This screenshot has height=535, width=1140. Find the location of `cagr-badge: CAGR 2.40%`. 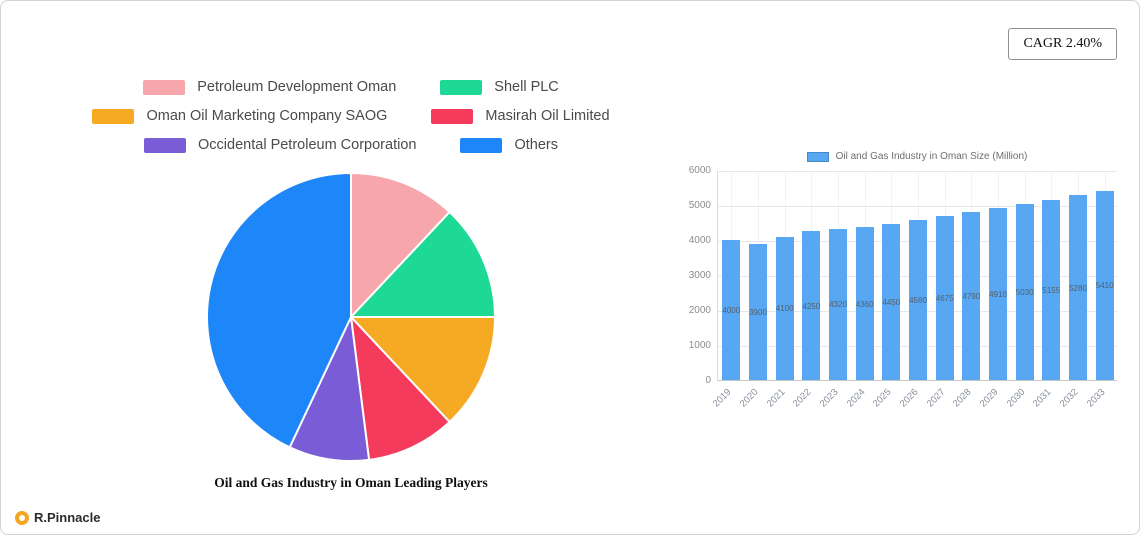

cagr-badge: CAGR 2.40% is located at coordinates (1062, 44).